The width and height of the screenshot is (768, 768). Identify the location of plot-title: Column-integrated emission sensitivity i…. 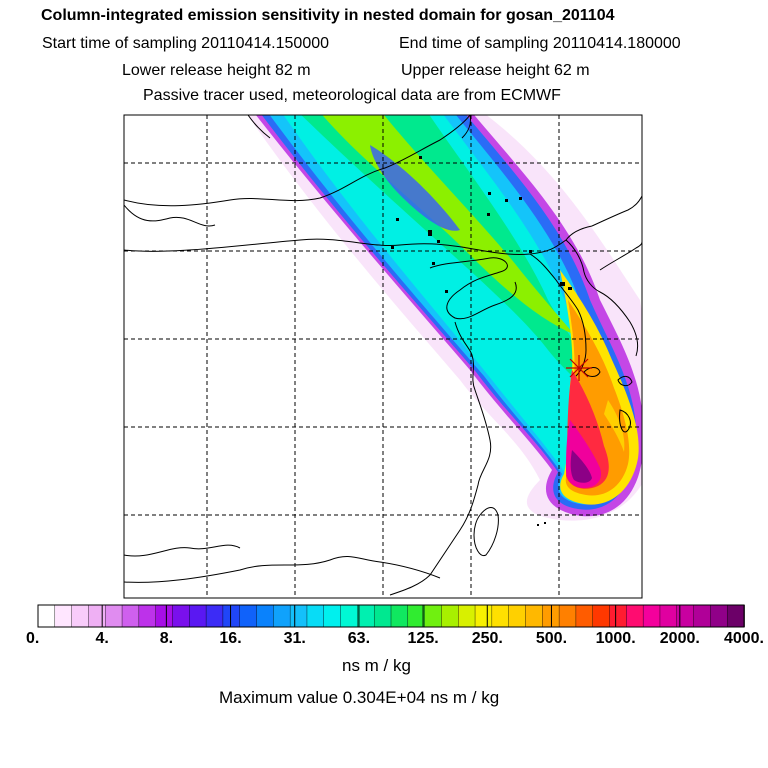
(328, 15).